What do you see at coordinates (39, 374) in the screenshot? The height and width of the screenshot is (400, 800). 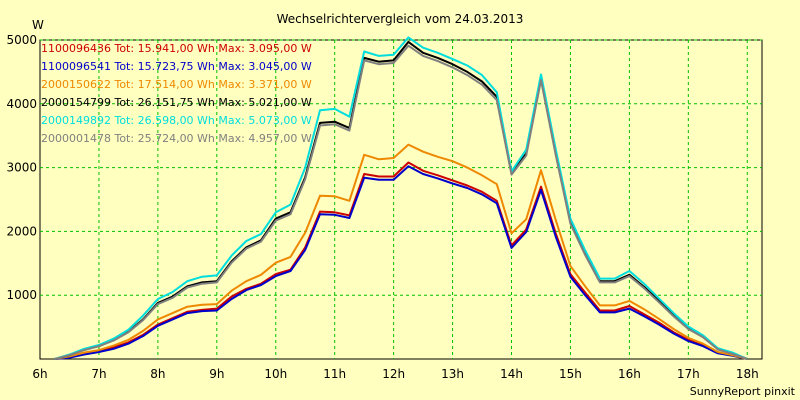 I see `x-tick-label: 6h` at bounding box center [39, 374].